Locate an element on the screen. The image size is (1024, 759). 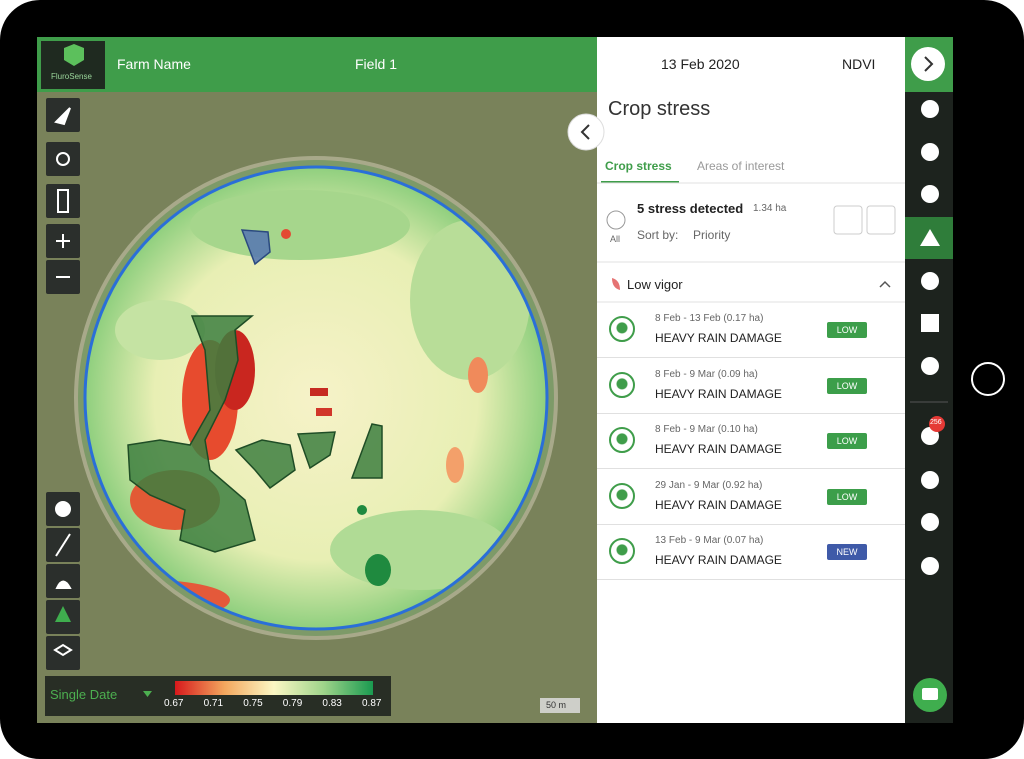
brand: FluroSense is located at coordinates (71, 76).